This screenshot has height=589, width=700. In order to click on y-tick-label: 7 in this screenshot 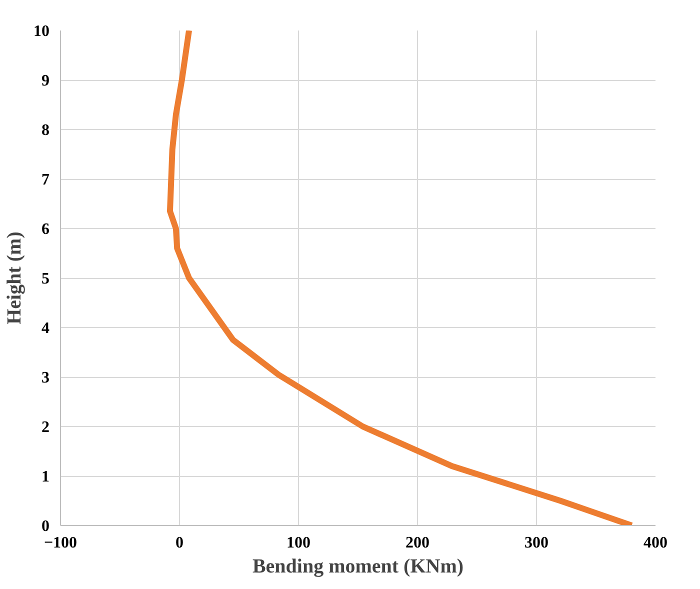, I will do `click(46, 180)`.